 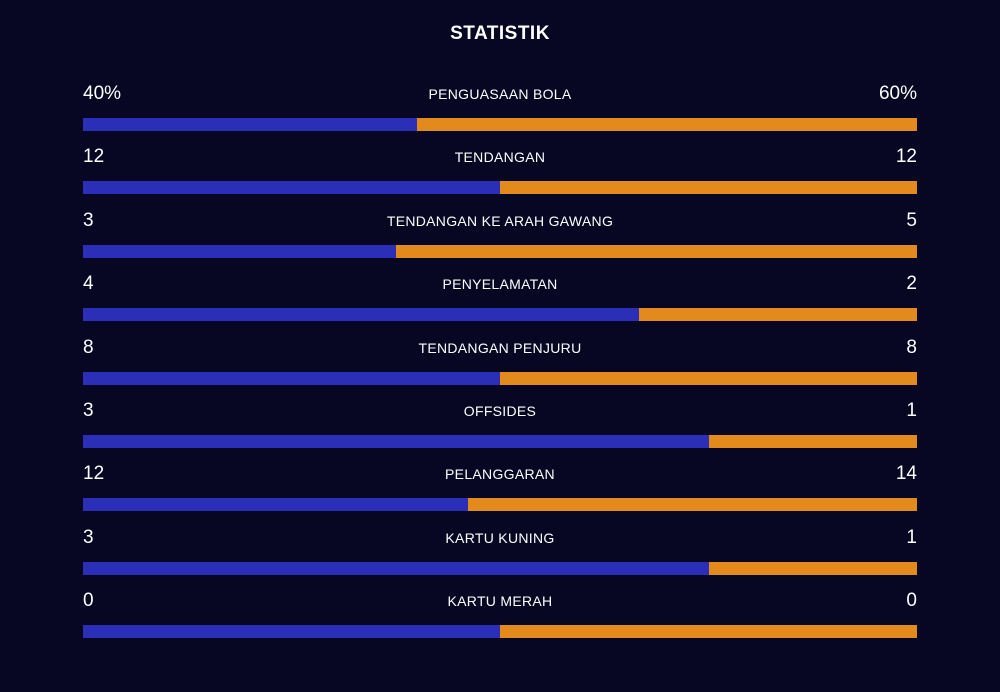 I want to click on stat-row-saves: 4 PENYELAMATAN 2, so click(x=500, y=303).